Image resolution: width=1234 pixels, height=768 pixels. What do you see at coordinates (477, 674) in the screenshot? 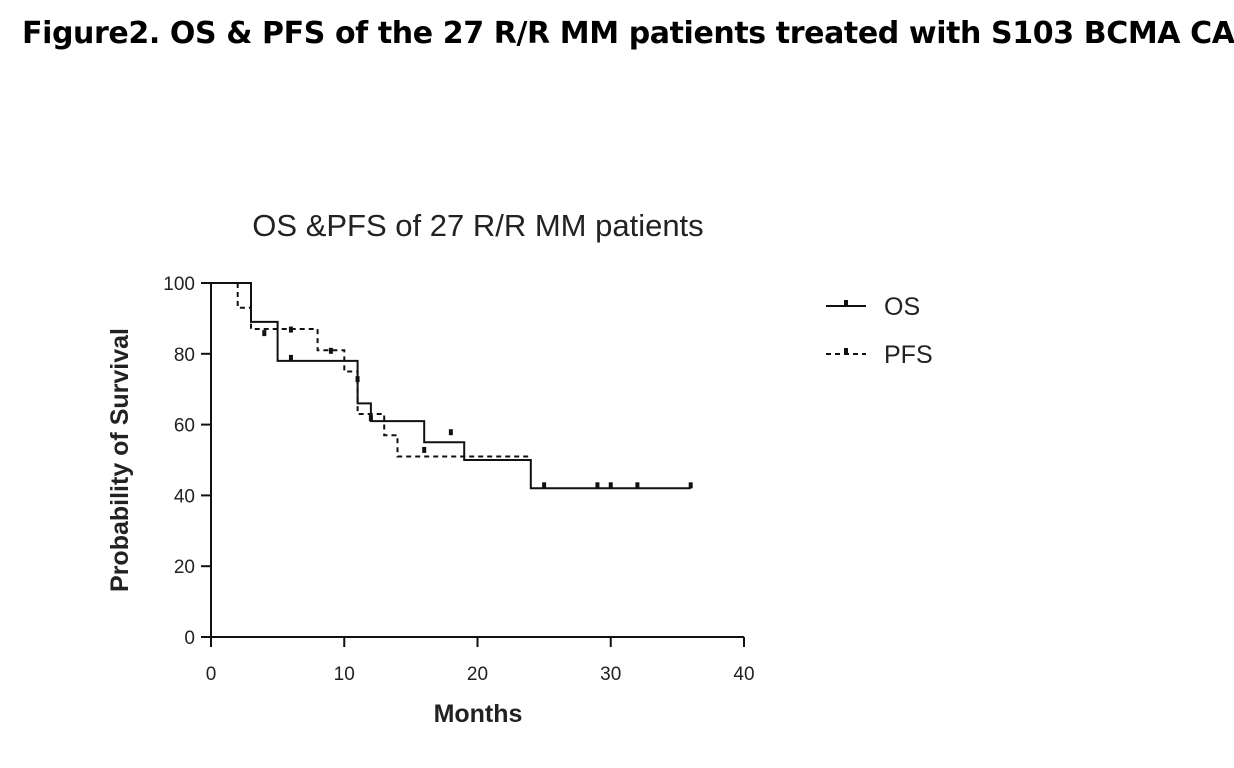
I see `x-tick-label: 20` at bounding box center [477, 674].